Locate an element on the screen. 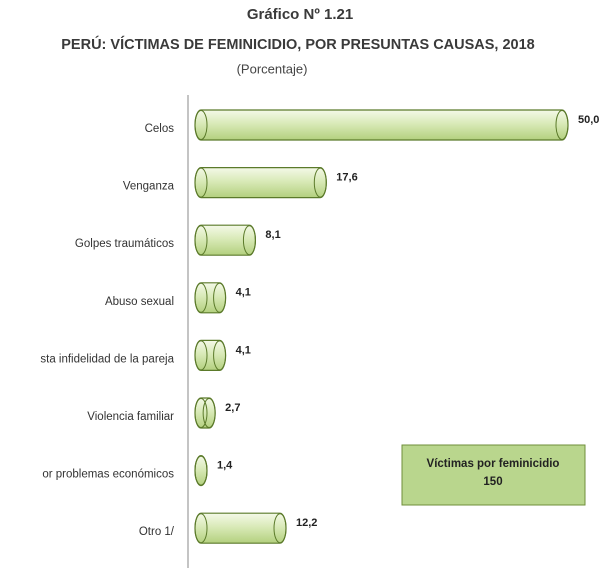 The width and height of the screenshot is (603, 568). category-label: or problemas económicos is located at coordinates (108, 475).